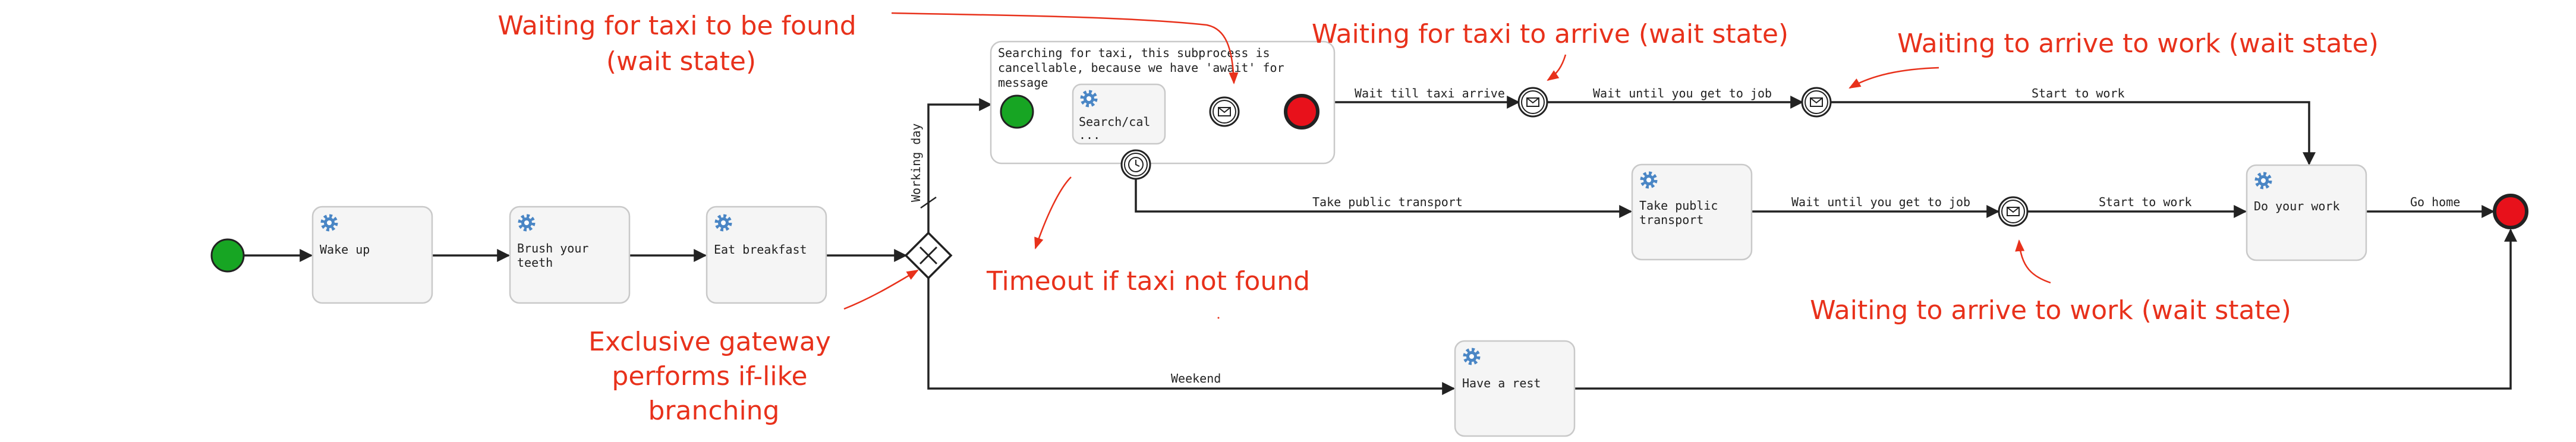  I want to click on flow-label-wait-until-job-2: Wait until you get to job, so click(1880, 202).